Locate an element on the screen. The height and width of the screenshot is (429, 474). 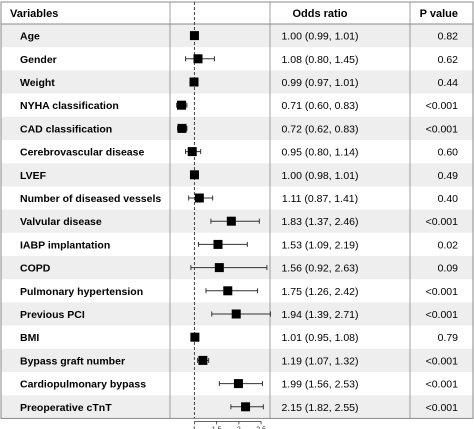
odds-ratio-text: 0.71 (0.60, 0.83) is located at coordinates (319, 106).